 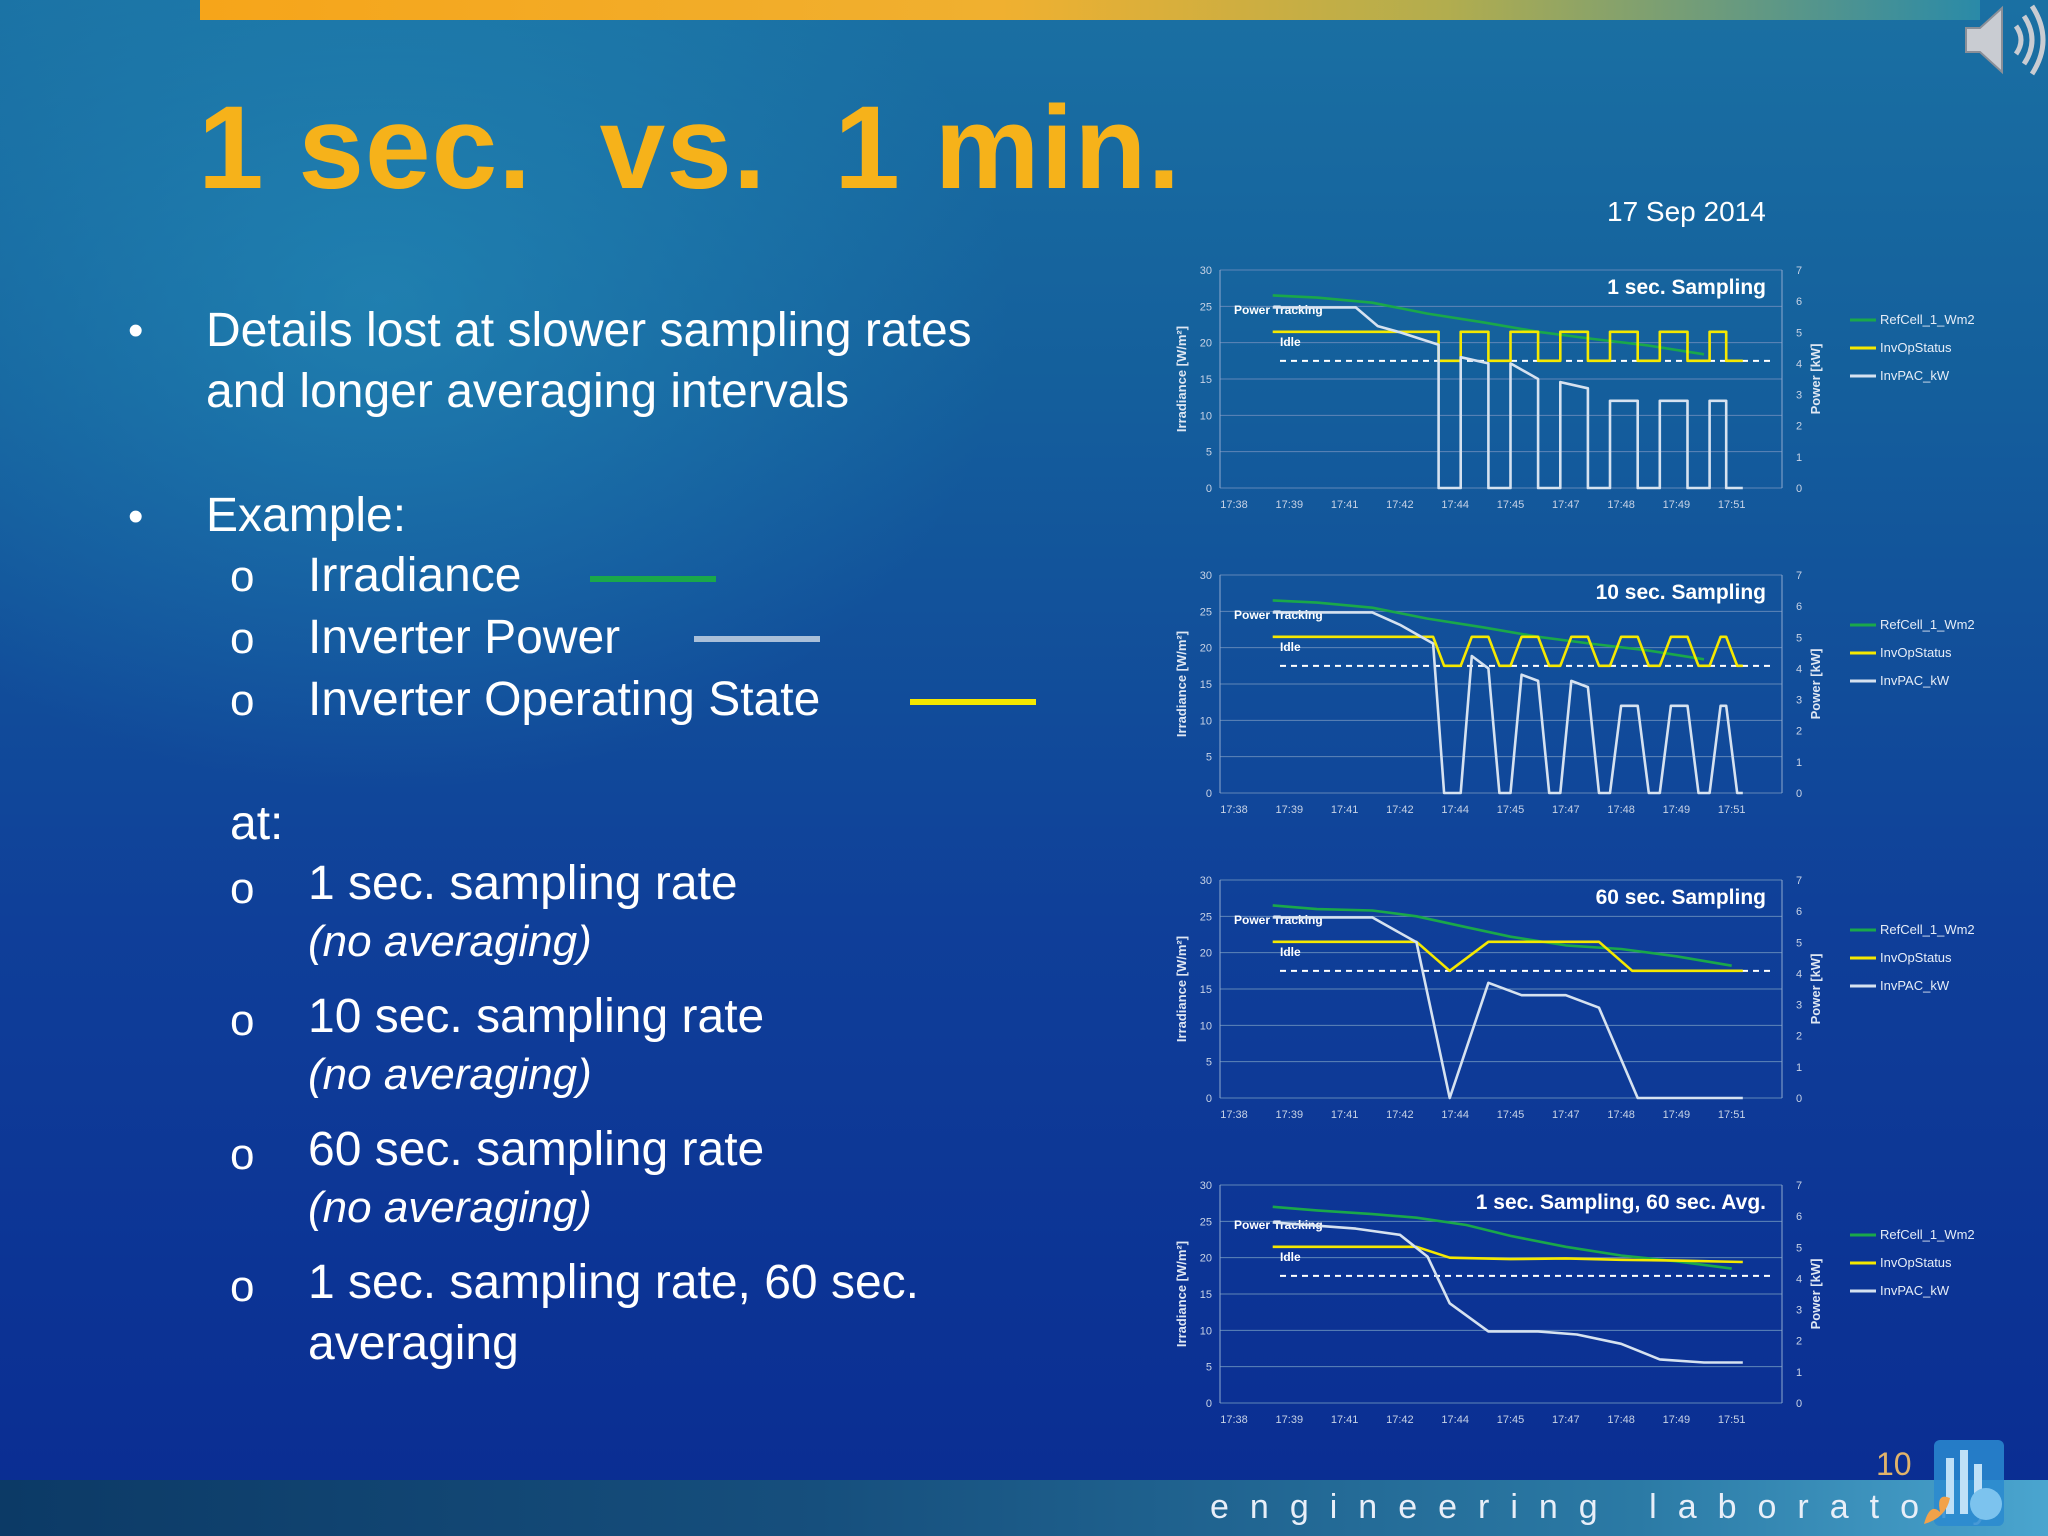 What do you see at coordinates (450, 941) in the screenshot?
I see `rate-1-line-2: (no averaging)` at bounding box center [450, 941].